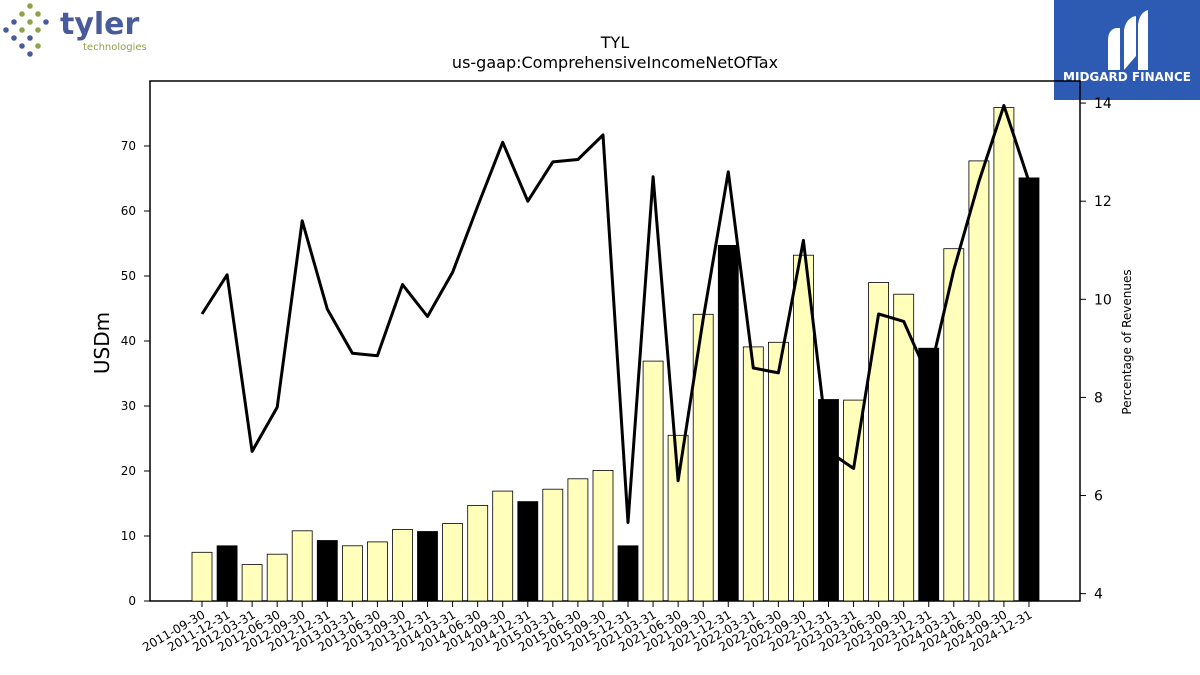 This screenshot has height=675, width=1200. What do you see at coordinates (128, 211) in the screenshot?
I see `y-tick-label: 60` at bounding box center [128, 211].